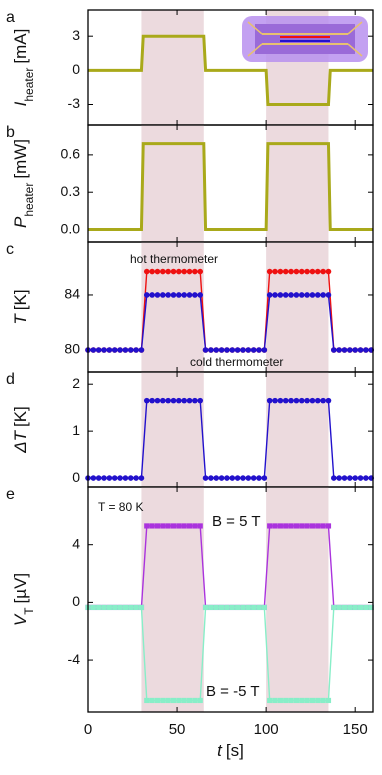  What do you see at coordinates (20, 103) in the screenshot?
I see `y-label-symbol: I` at bounding box center [20, 103].